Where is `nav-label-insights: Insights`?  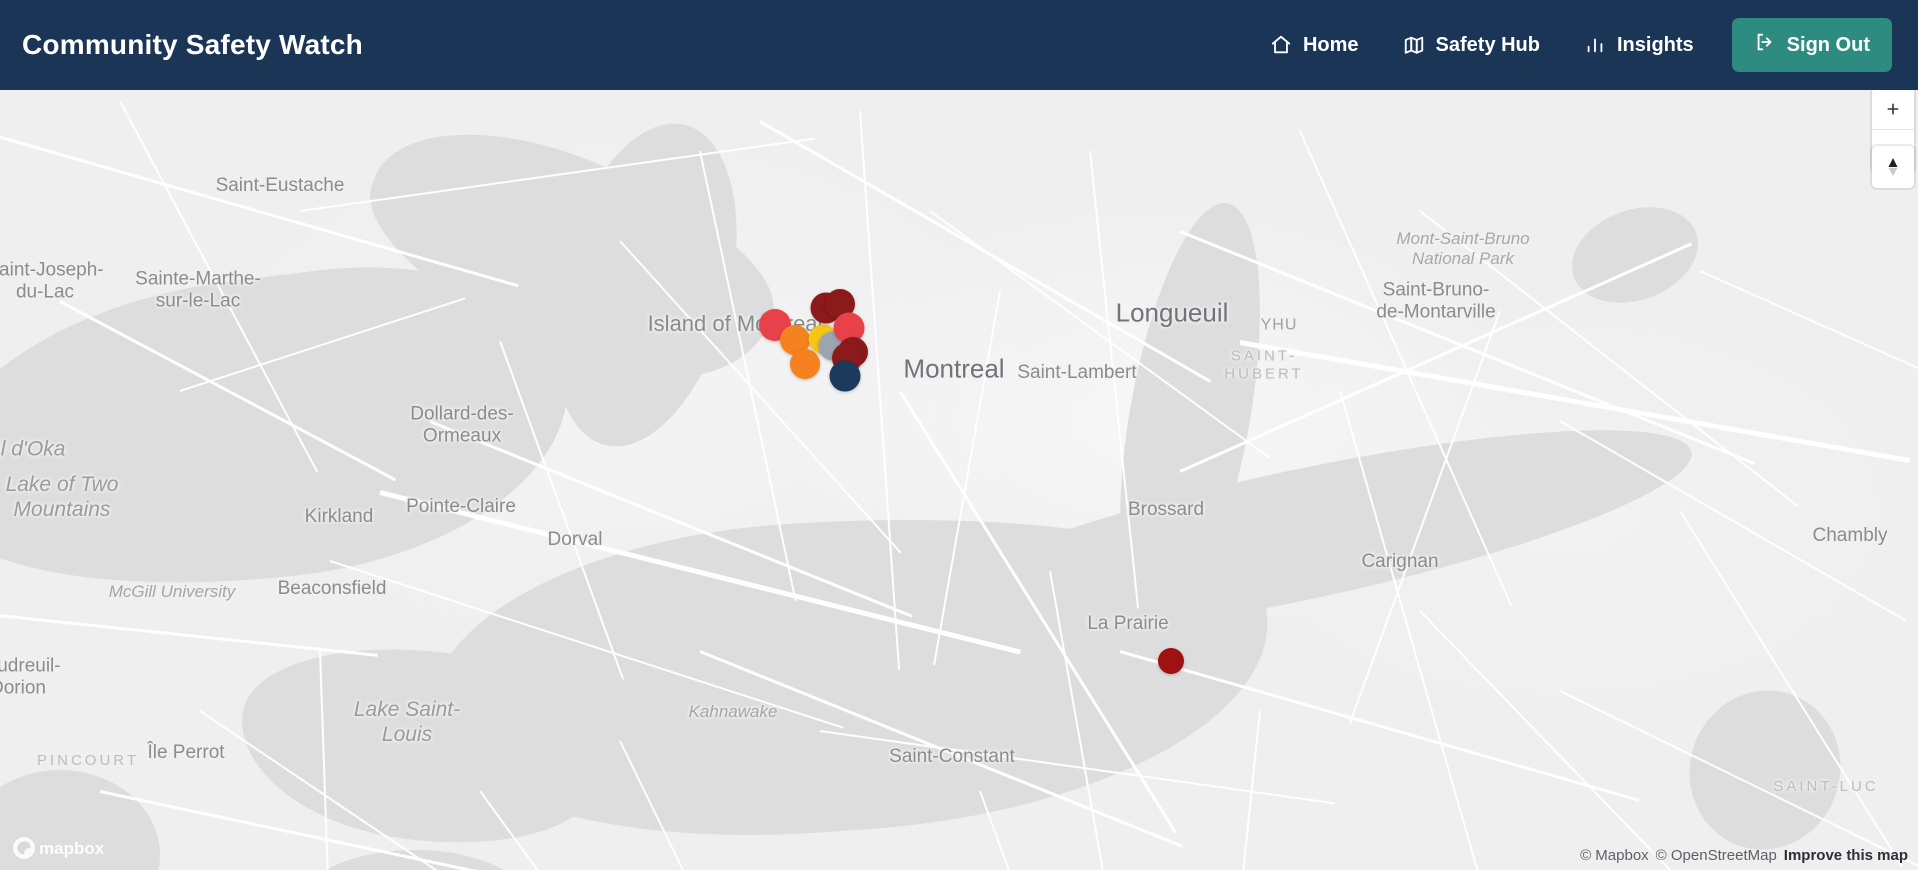
nav-label-insights: Insights is located at coordinates (1655, 44).